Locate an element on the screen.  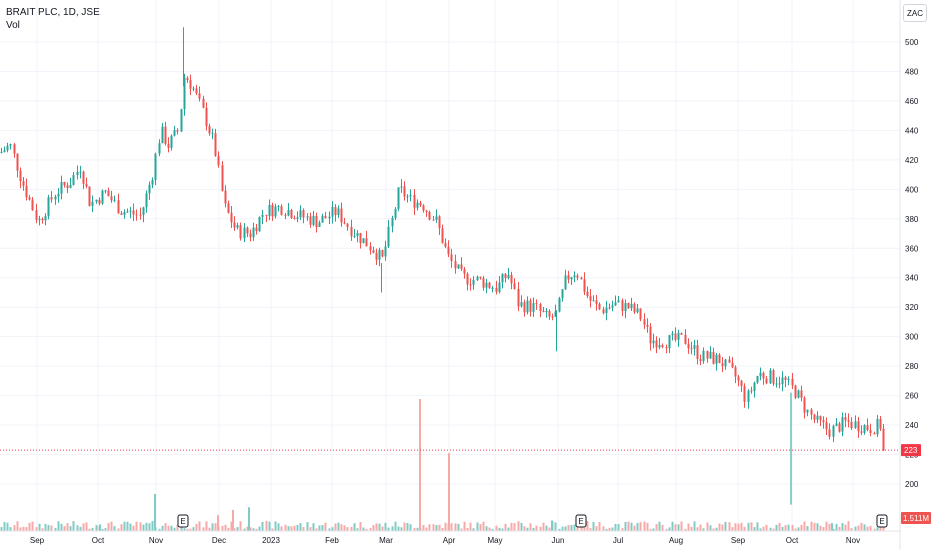
currency-badge: ZAC is located at coordinates (915, 13).